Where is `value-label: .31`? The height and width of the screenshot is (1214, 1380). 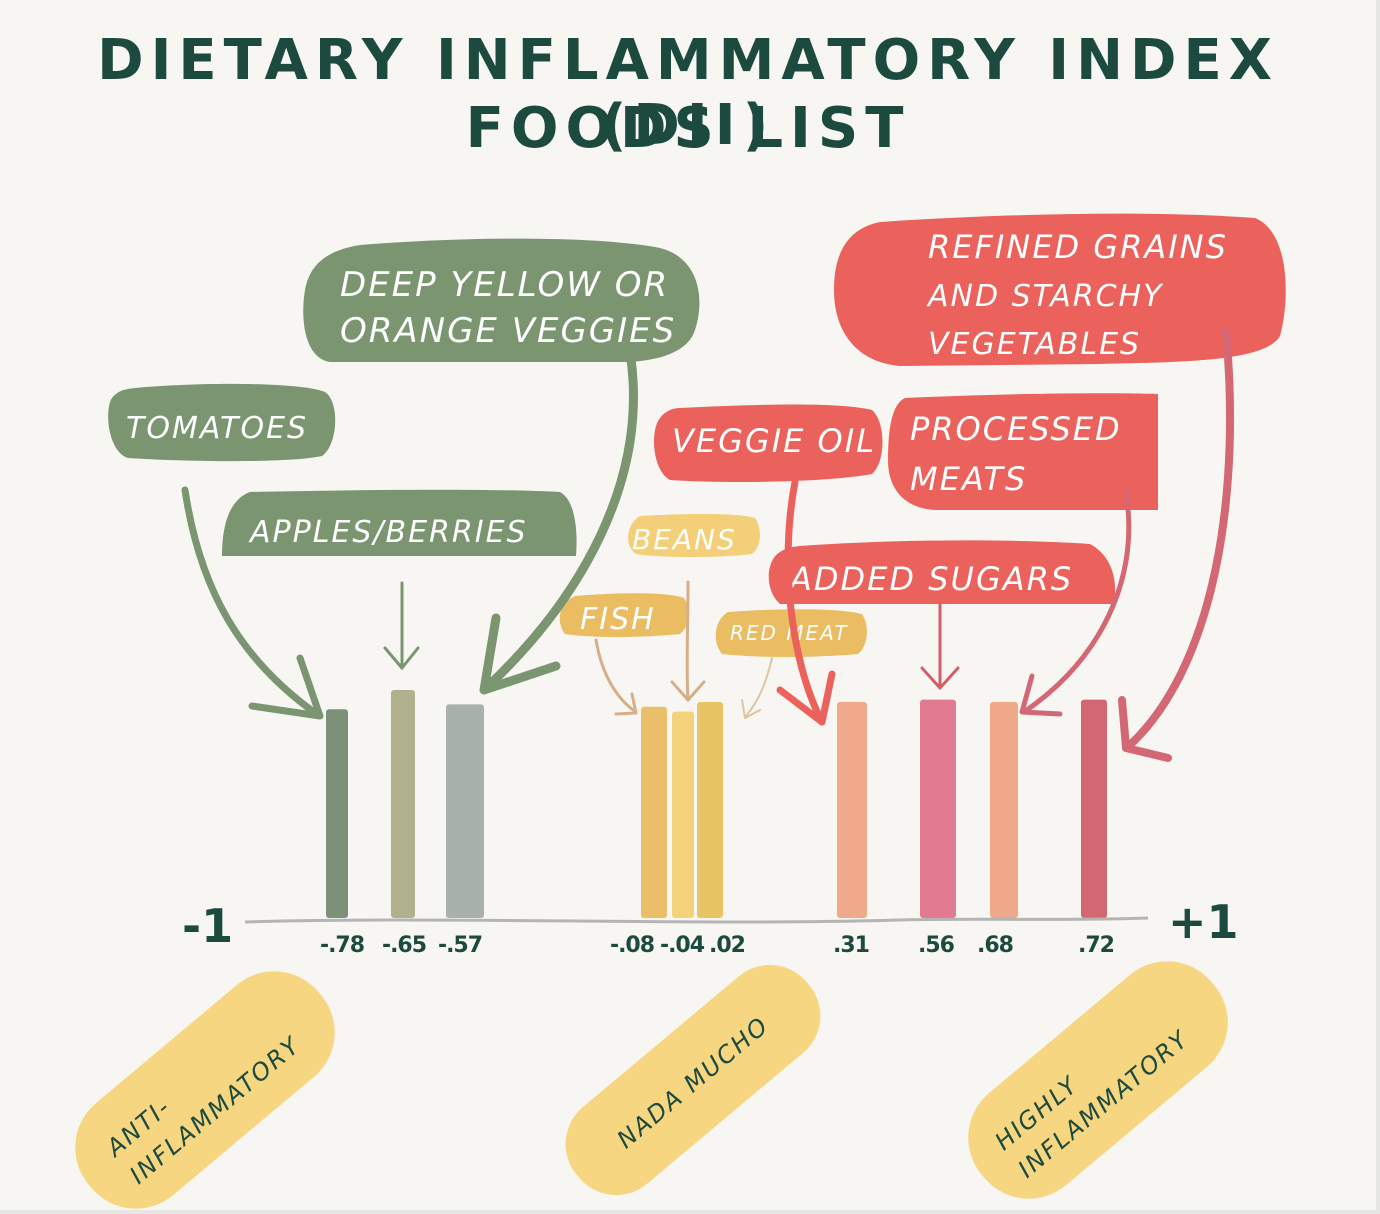 value-label: .31 is located at coordinates (851, 945).